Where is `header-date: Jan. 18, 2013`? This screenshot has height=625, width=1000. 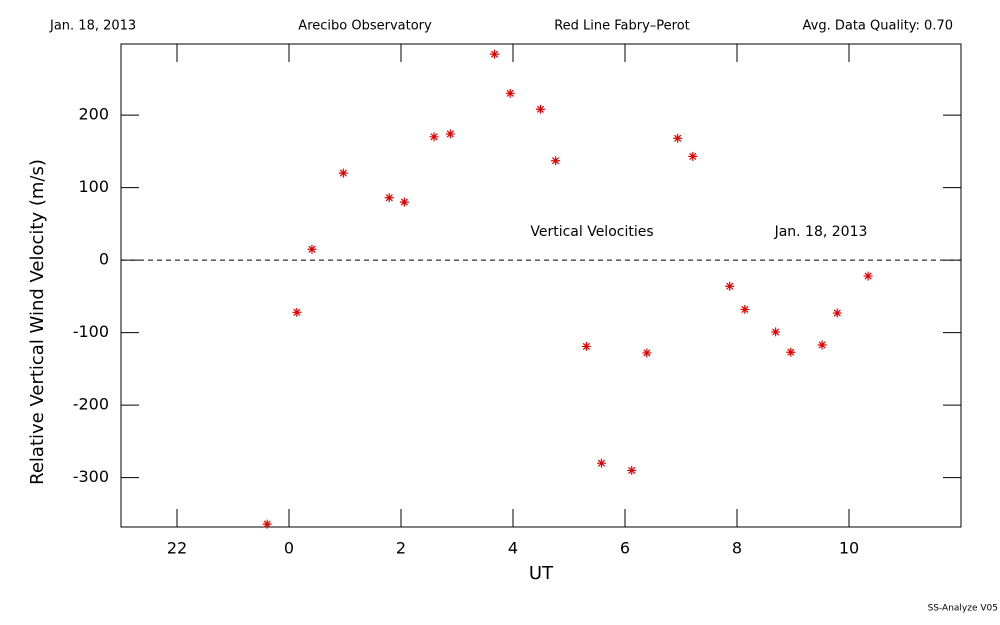
header-date: Jan. 18, 2013 is located at coordinates (92, 26).